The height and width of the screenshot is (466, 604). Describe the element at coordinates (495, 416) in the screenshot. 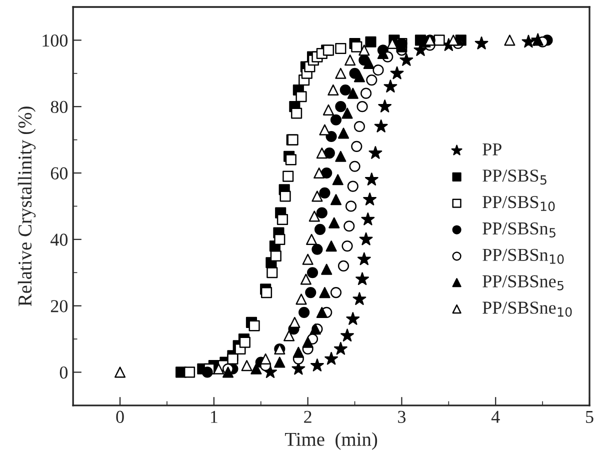

I see `x-tick-label: 4` at that location.